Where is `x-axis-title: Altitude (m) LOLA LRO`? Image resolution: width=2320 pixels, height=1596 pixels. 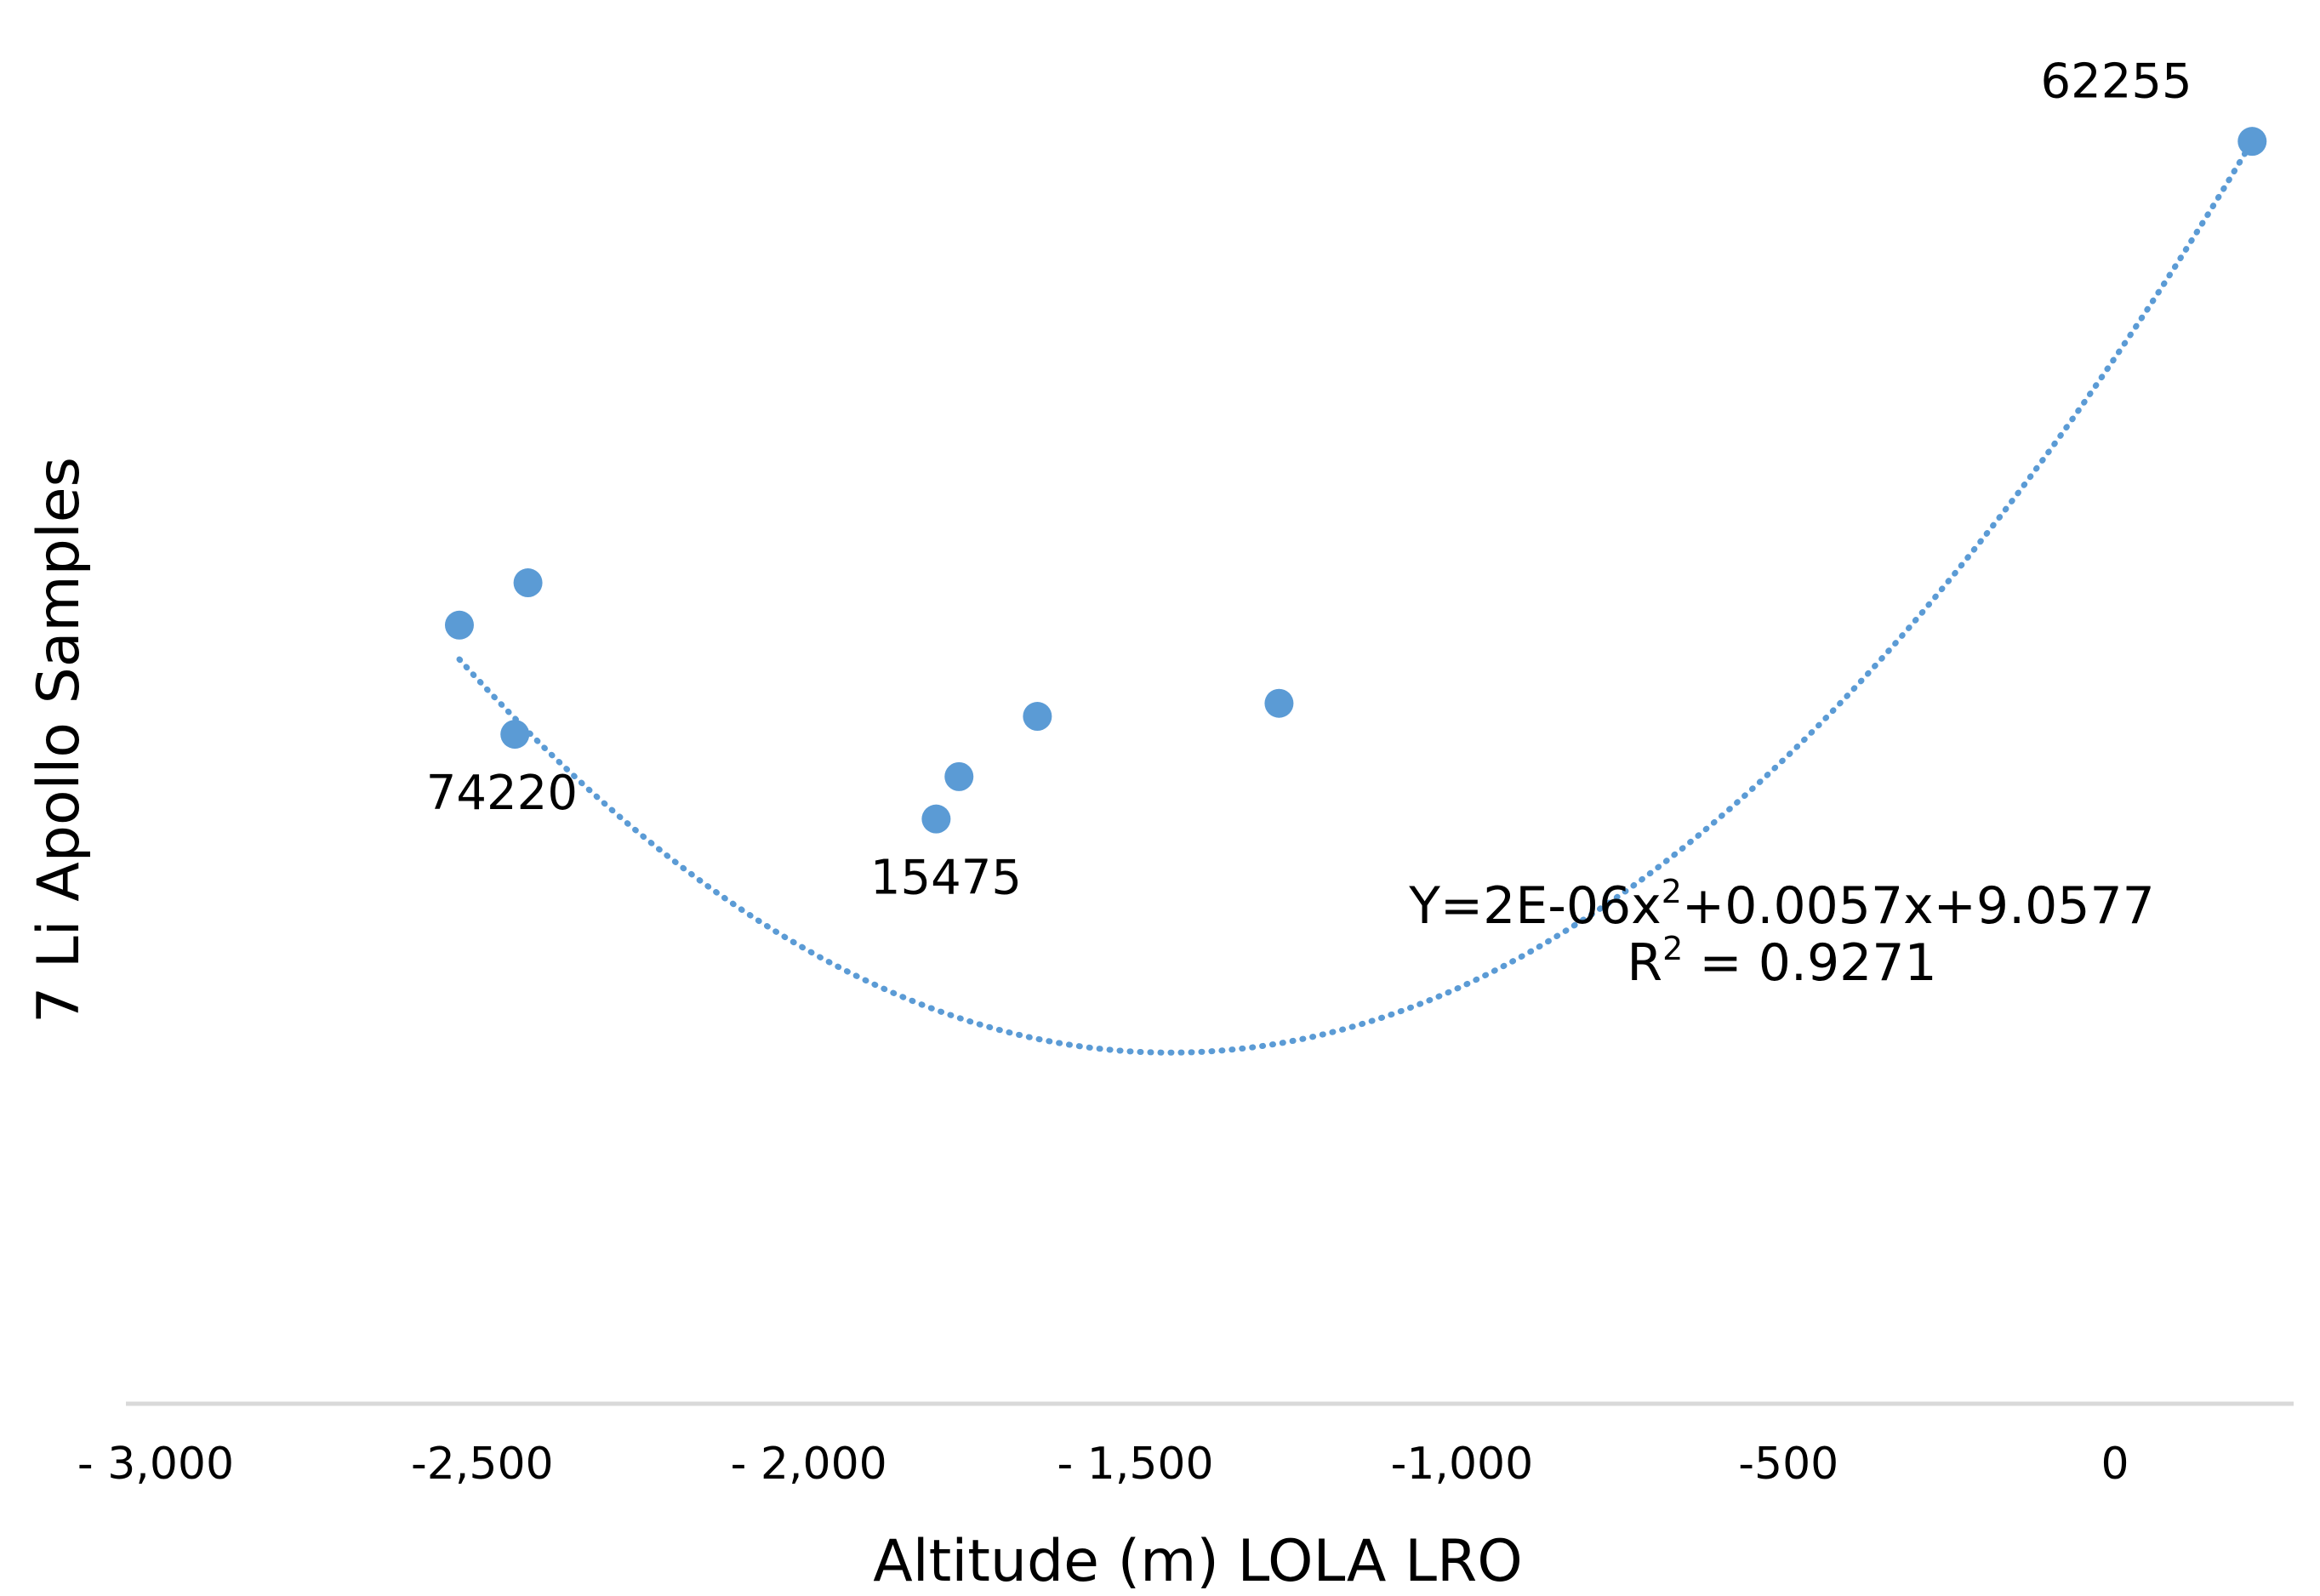
x-axis-title: Altitude (m) LOLA LRO is located at coordinates (1197, 1561).